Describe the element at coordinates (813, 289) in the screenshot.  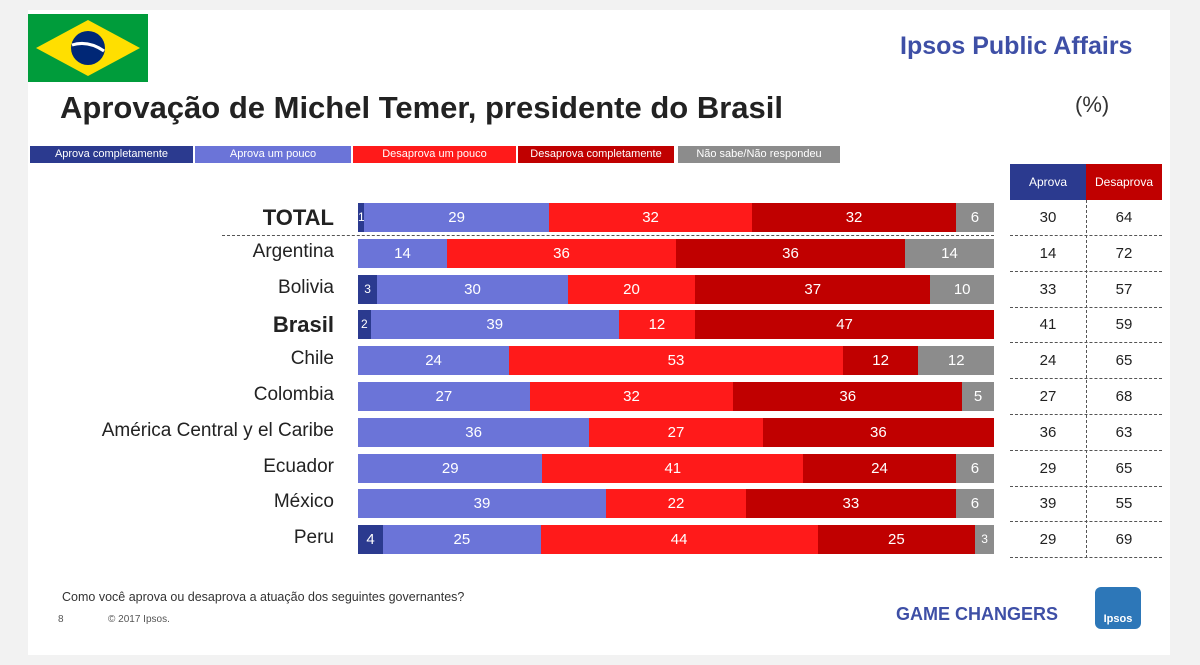
I see `bar-segment: 37` at that location.